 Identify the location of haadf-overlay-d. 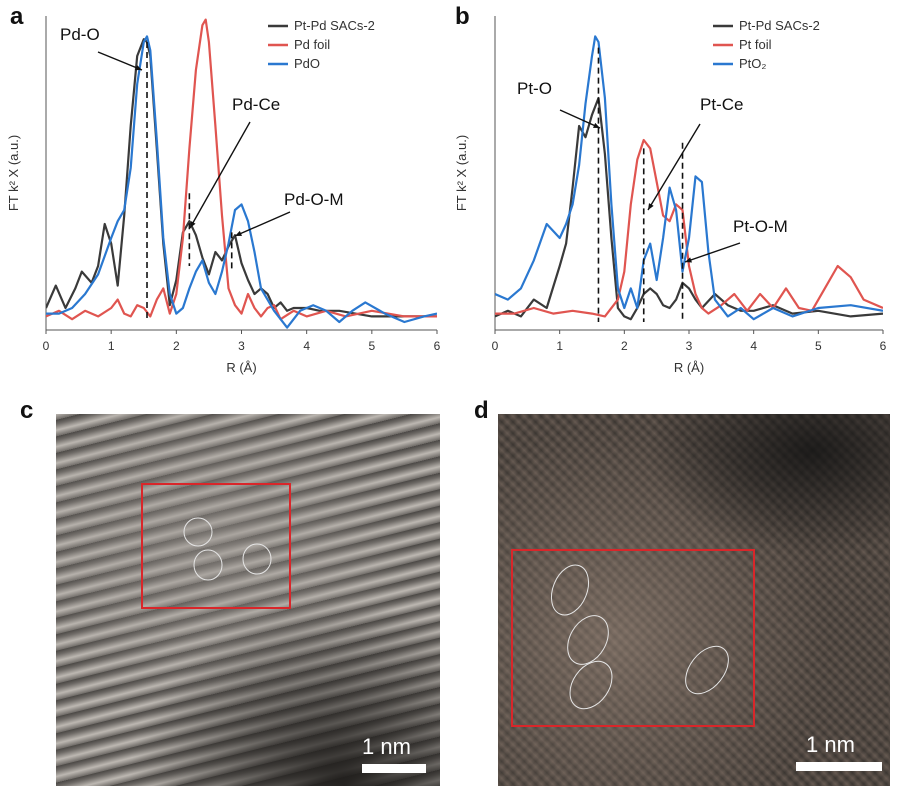
(633, 638).